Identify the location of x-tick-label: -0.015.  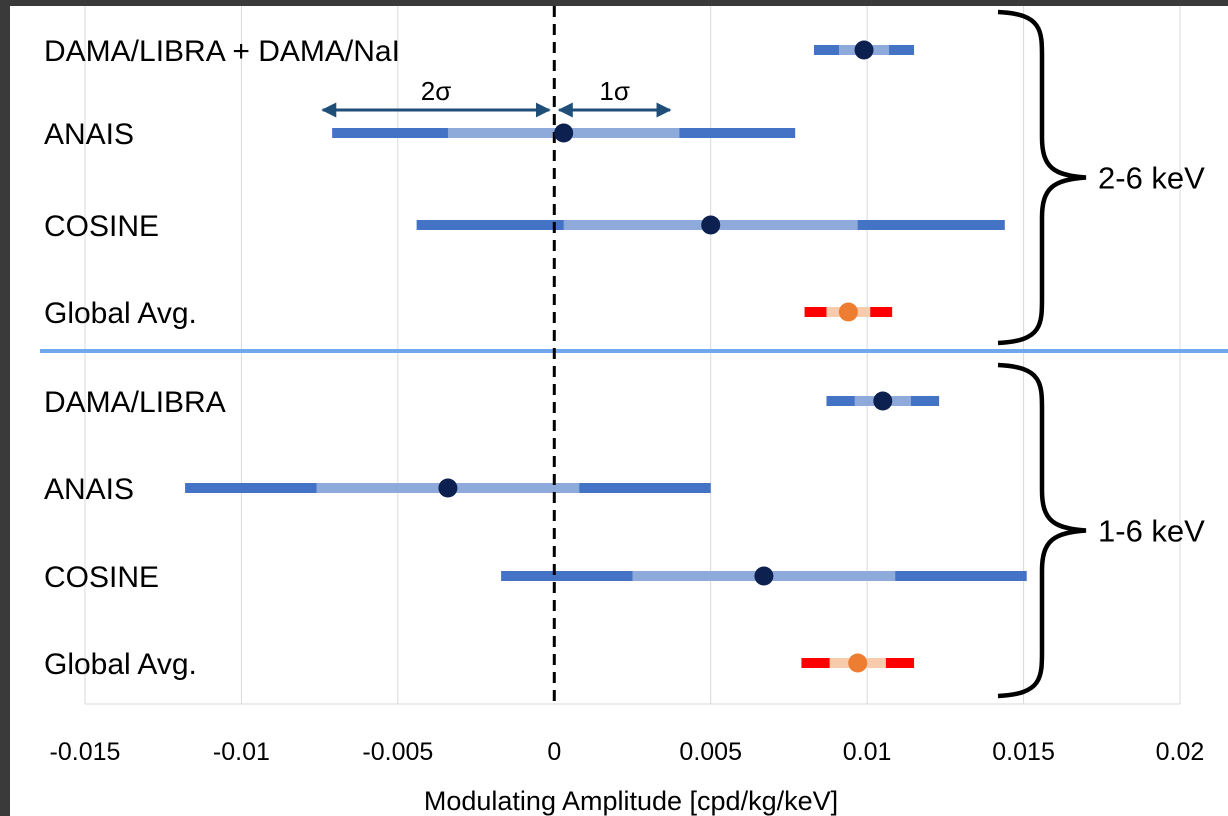
(85, 752).